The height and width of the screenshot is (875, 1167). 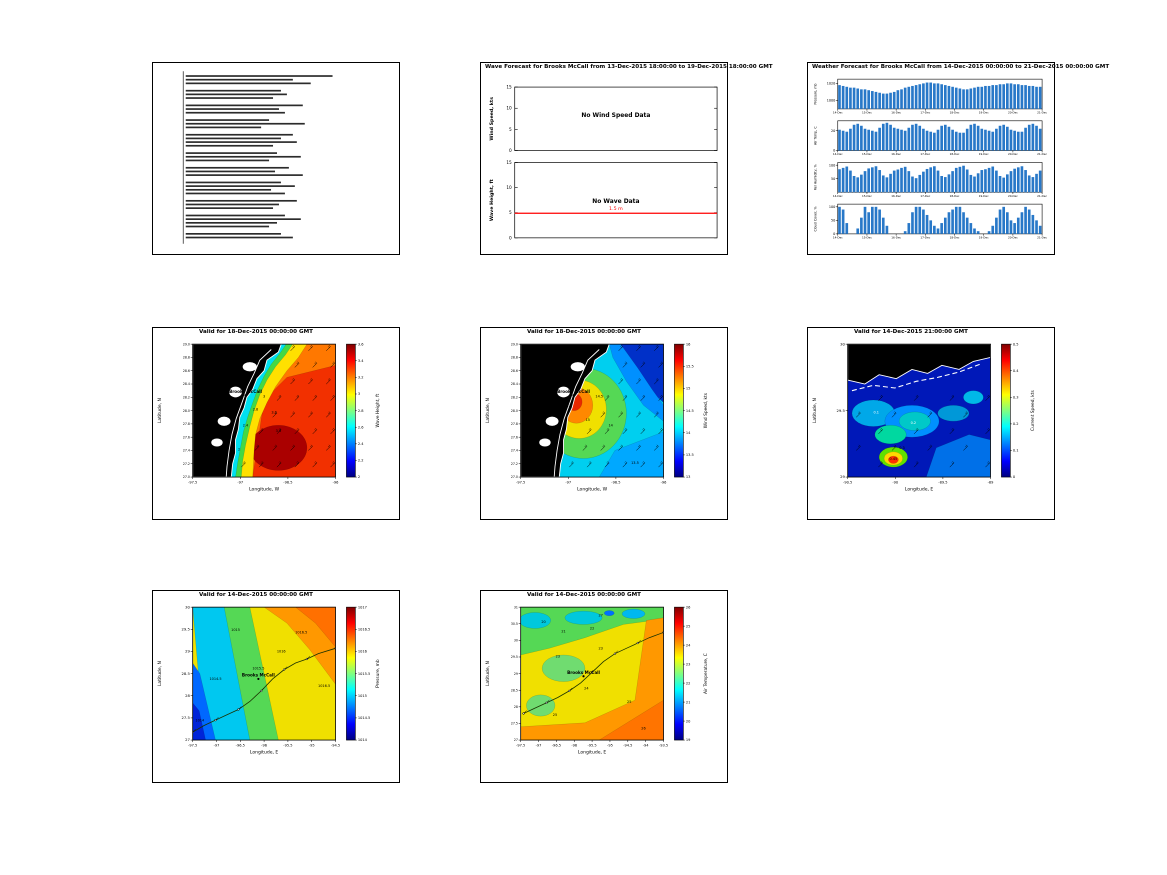 What do you see at coordinates (200, 720) in the screenshot?
I see `svg-text: 1014` at bounding box center [200, 720].